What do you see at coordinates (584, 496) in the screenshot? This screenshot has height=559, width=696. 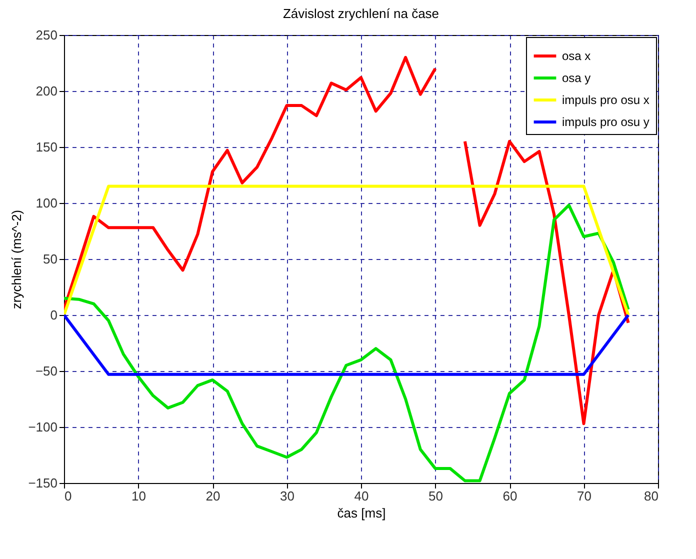 I see `x-tick-label: 70` at bounding box center [584, 496].